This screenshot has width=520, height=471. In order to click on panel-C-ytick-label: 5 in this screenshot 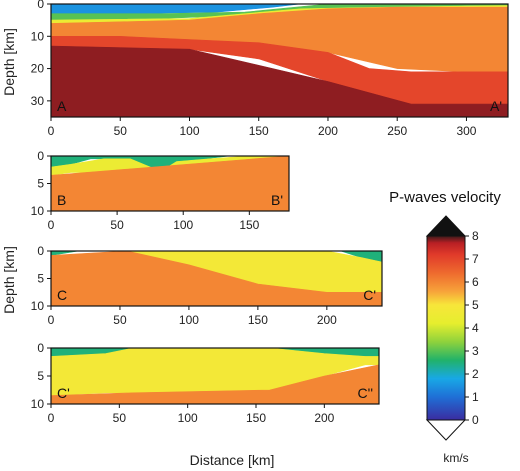, I will do `click(40, 279)`.